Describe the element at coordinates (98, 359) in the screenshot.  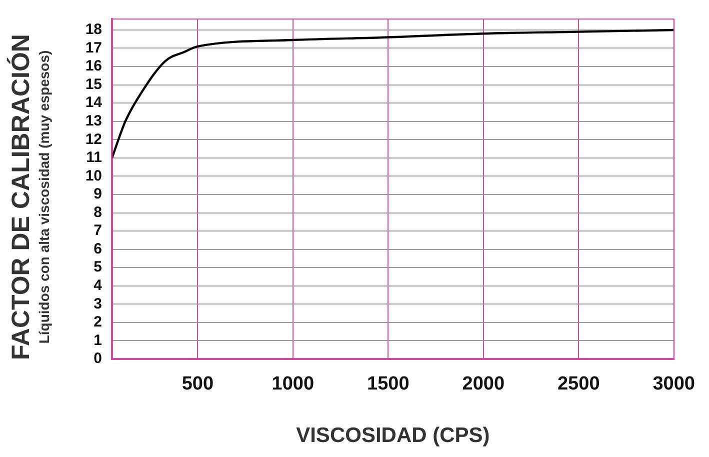
I see `y-tick-label: 0` at that location.